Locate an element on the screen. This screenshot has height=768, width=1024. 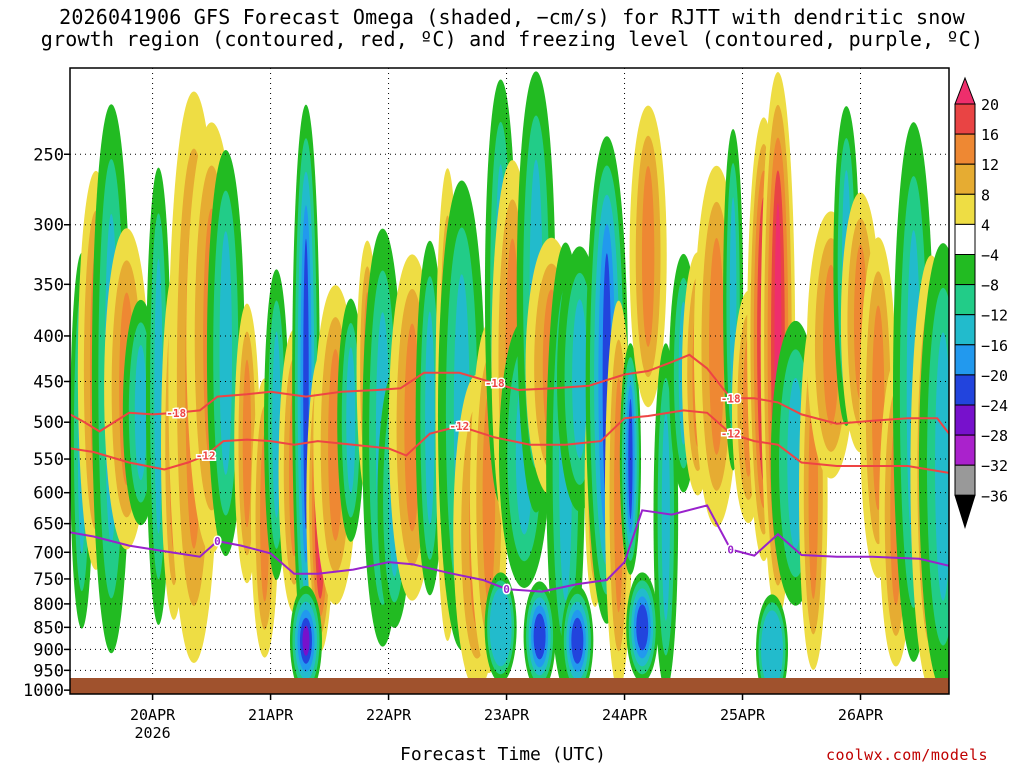
x-tick-label: 24APR is located at coordinates (625, 715).